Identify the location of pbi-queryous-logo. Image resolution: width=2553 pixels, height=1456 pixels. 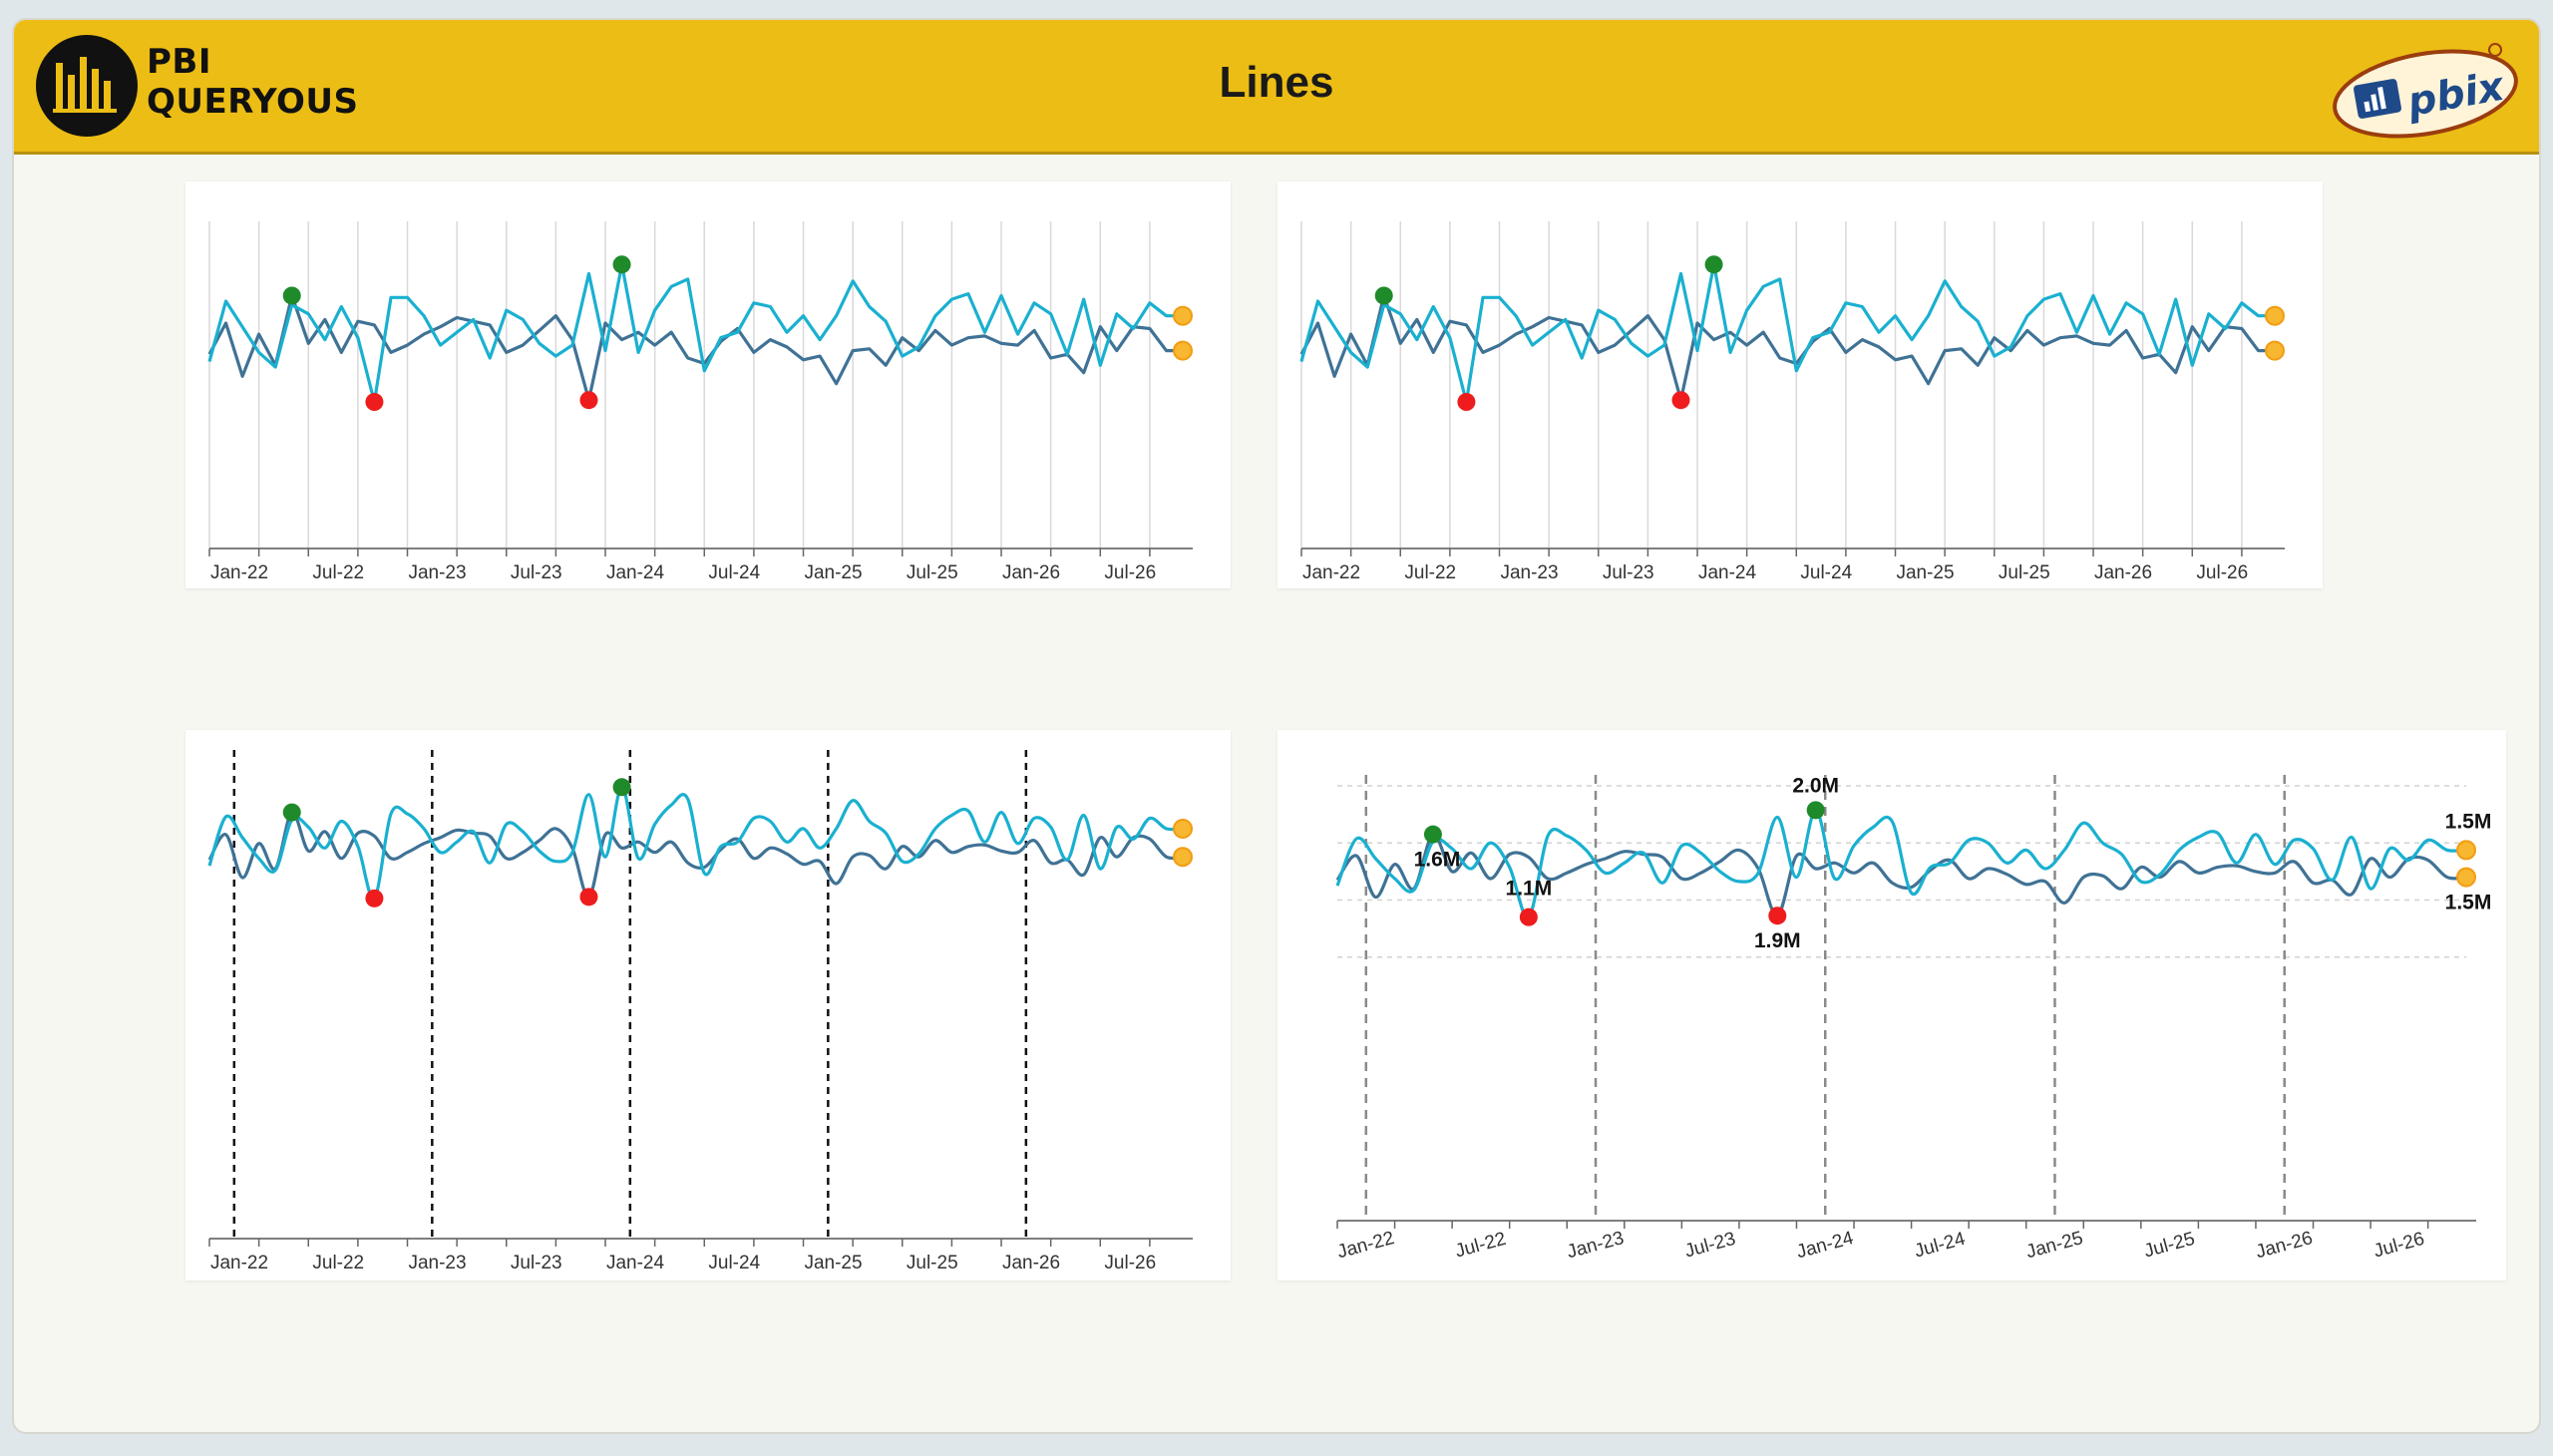
(87, 86).